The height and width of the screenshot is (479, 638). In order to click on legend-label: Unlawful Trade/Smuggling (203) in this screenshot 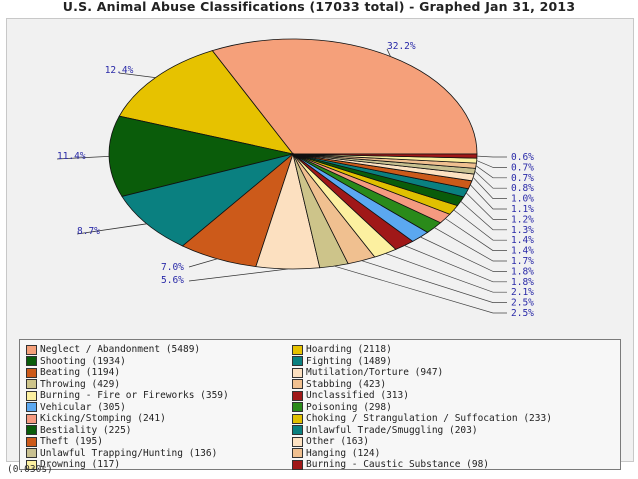, I will do `click(392, 430)`.